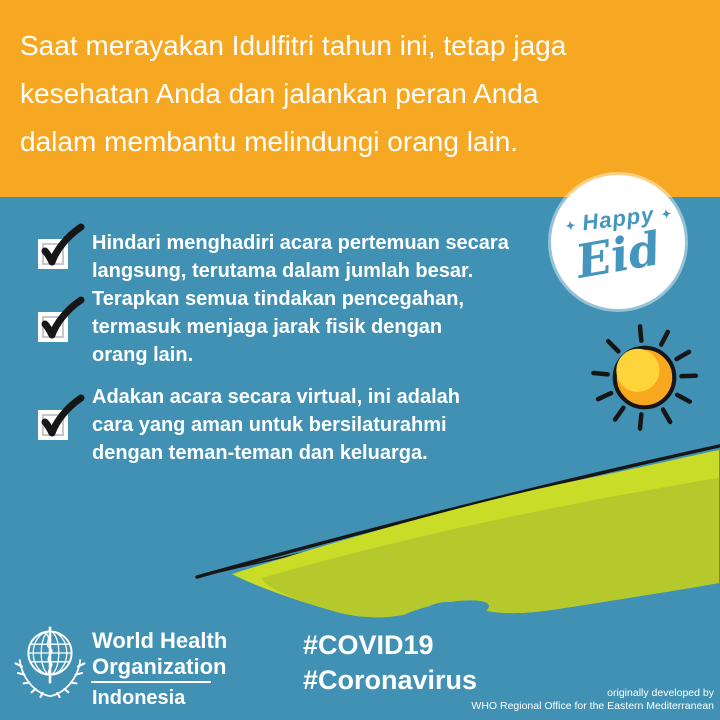  What do you see at coordinates (276, 397) in the screenshot?
I see `check-line: Adakan acara secara virtual, ini adalah` at bounding box center [276, 397].